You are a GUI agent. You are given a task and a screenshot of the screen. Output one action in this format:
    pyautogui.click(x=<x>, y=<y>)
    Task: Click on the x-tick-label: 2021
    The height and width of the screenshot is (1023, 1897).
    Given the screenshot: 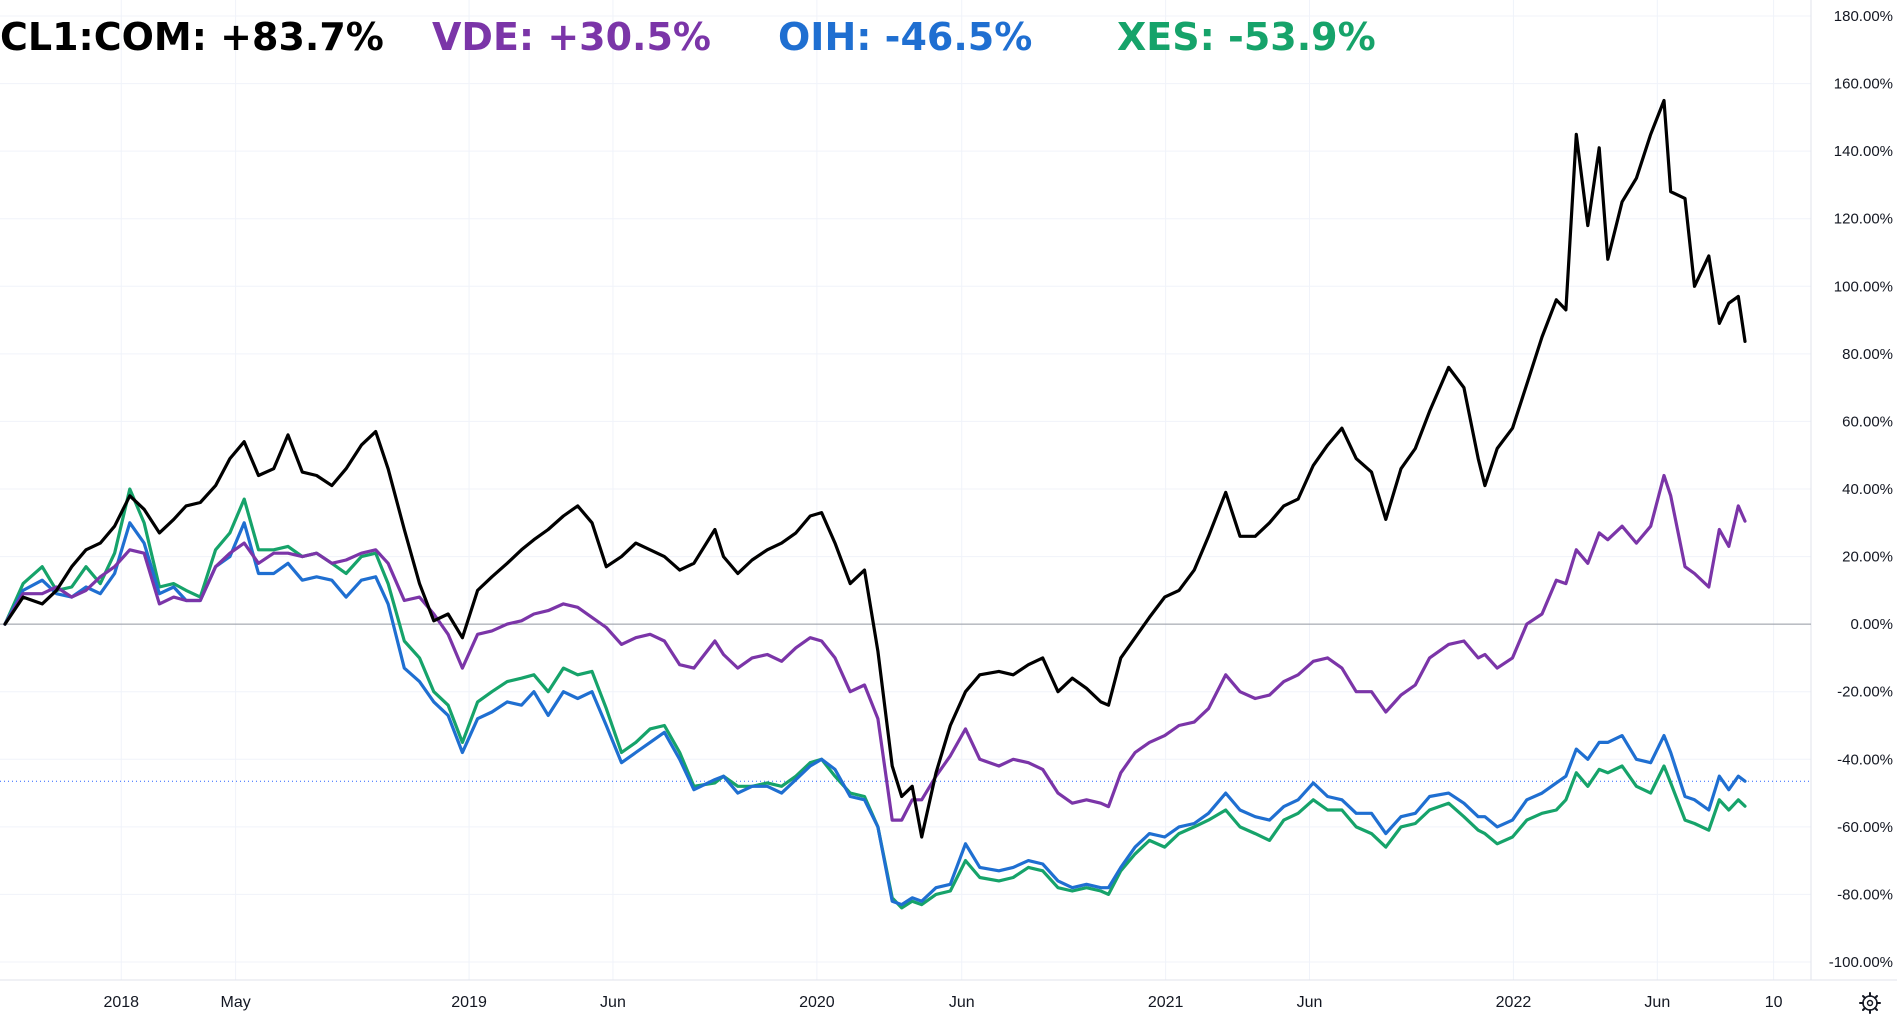 What is the action you would take?
    pyautogui.click(x=1166, y=1002)
    